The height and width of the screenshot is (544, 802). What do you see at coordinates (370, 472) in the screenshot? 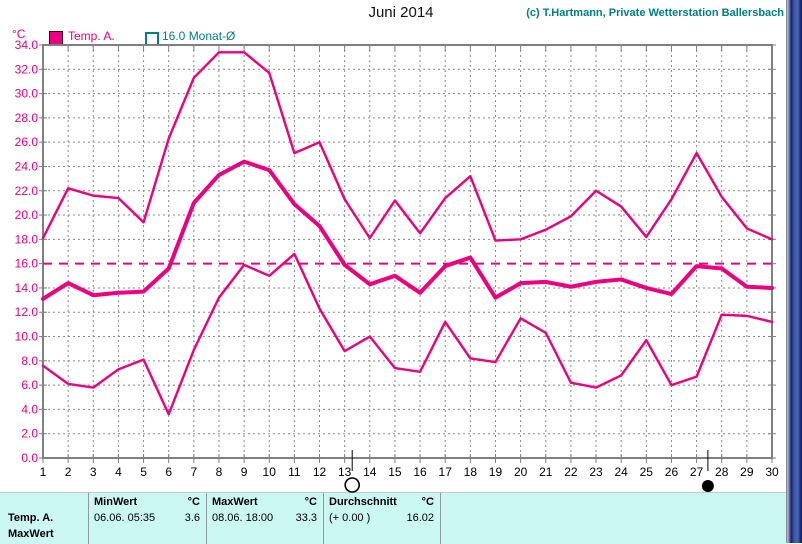
I see `x-tick-label: 14` at bounding box center [370, 472].